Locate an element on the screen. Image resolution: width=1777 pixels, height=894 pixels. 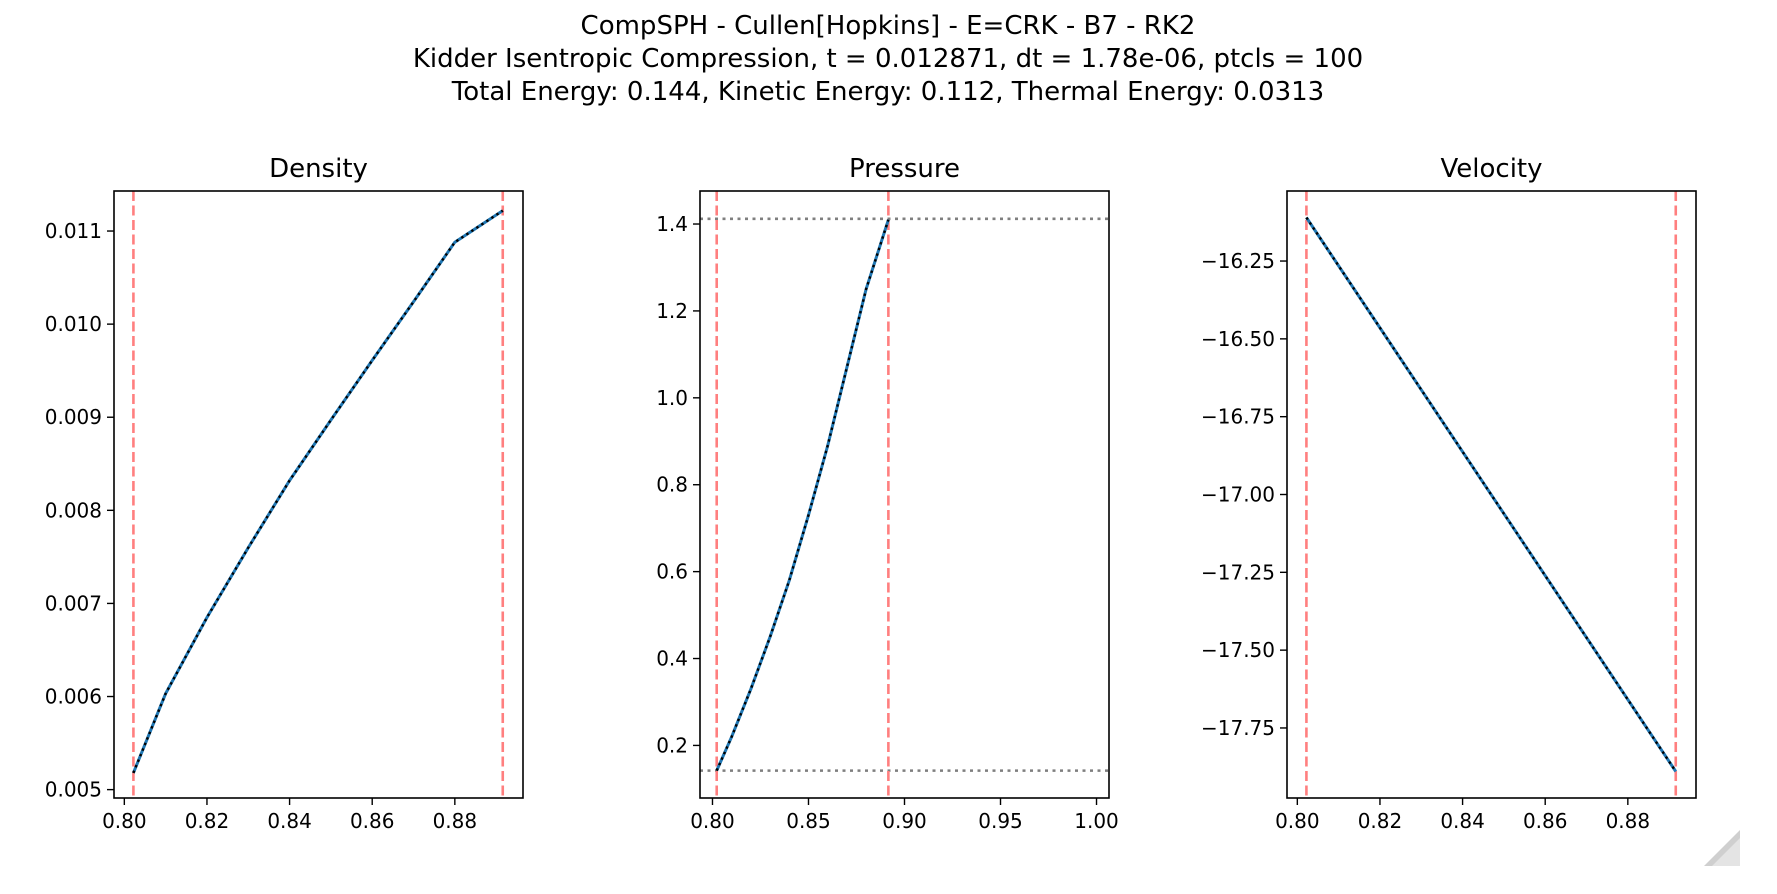
density-title: Density is located at coordinates (318, 169).